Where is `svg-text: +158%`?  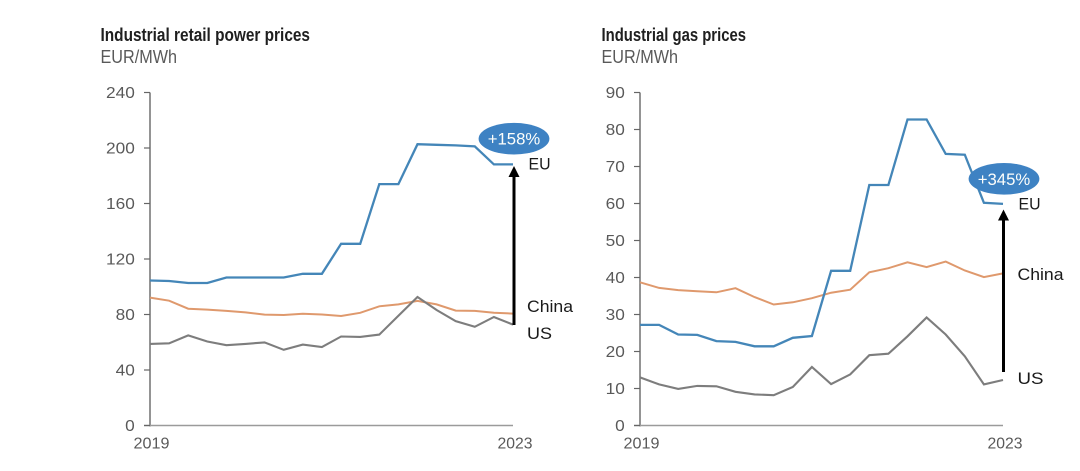
svg-text: +158% is located at coordinates (514, 140).